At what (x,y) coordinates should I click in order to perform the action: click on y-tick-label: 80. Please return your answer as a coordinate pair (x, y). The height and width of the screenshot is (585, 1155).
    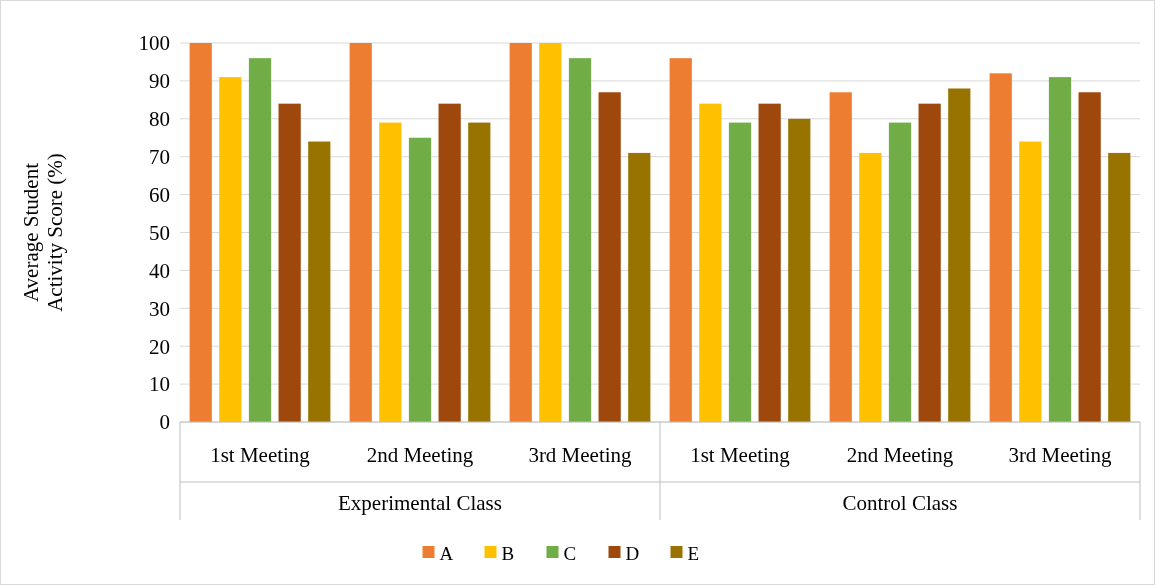
    Looking at the image, I should click on (159, 119).